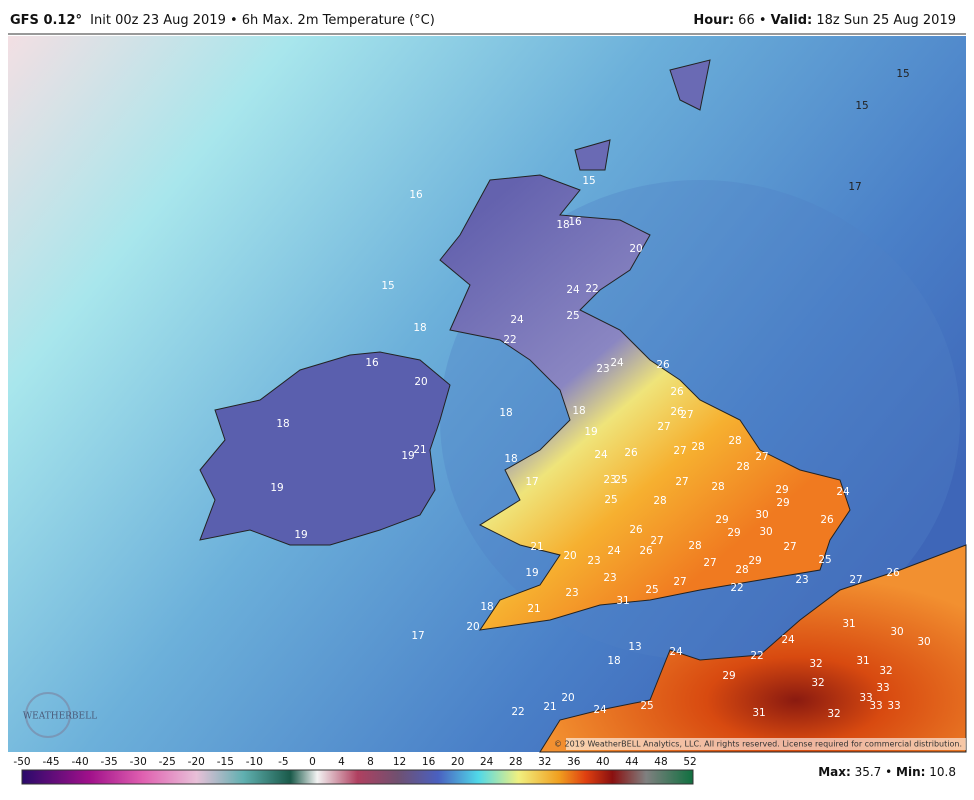 The image size is (974, 800). Describe the element at coordinates (457, 762) in the screenshot. I see `colorbar-tick: 20` at that location.